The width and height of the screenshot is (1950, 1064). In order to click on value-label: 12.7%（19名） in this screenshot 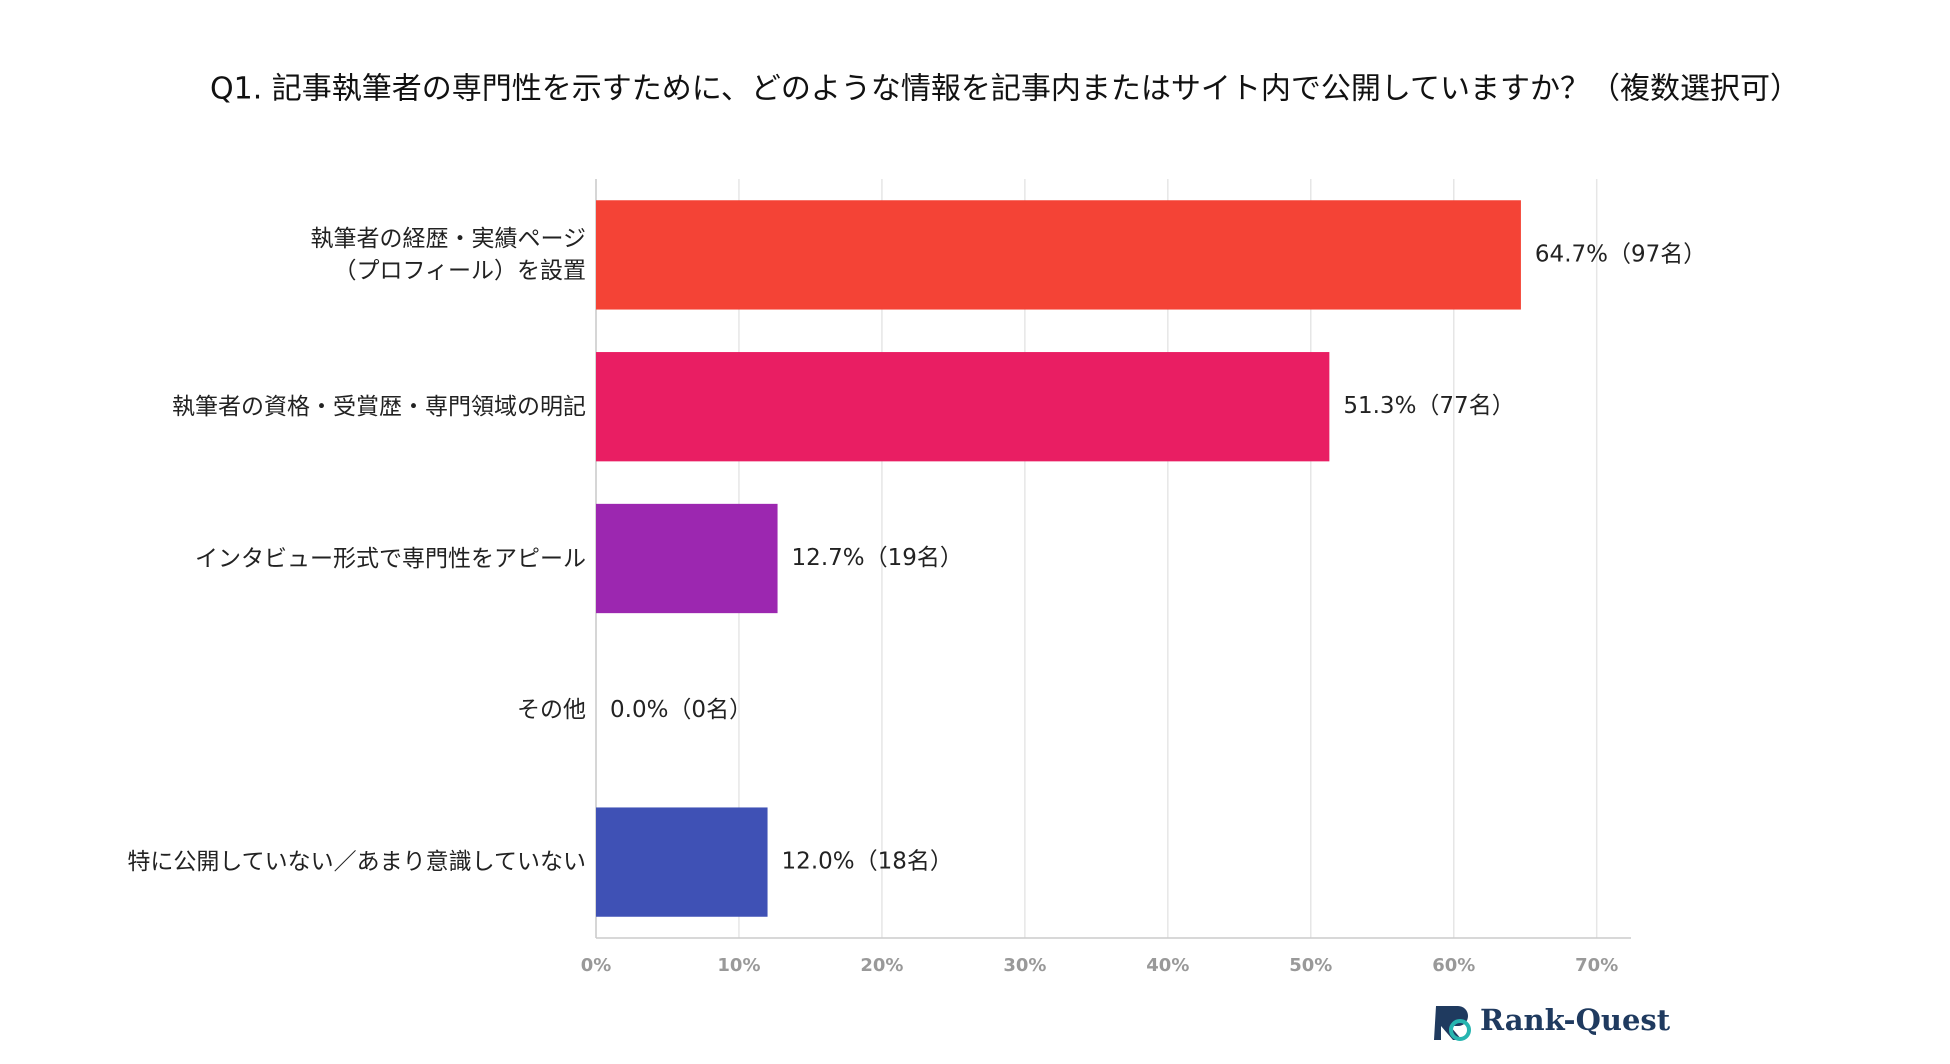, I will do `click(877, 558)`.